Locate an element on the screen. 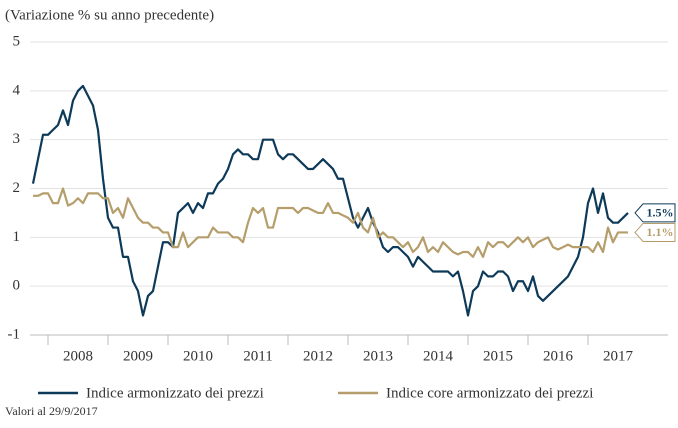  value-label: 1.1% is located at coordinates (660, 232).